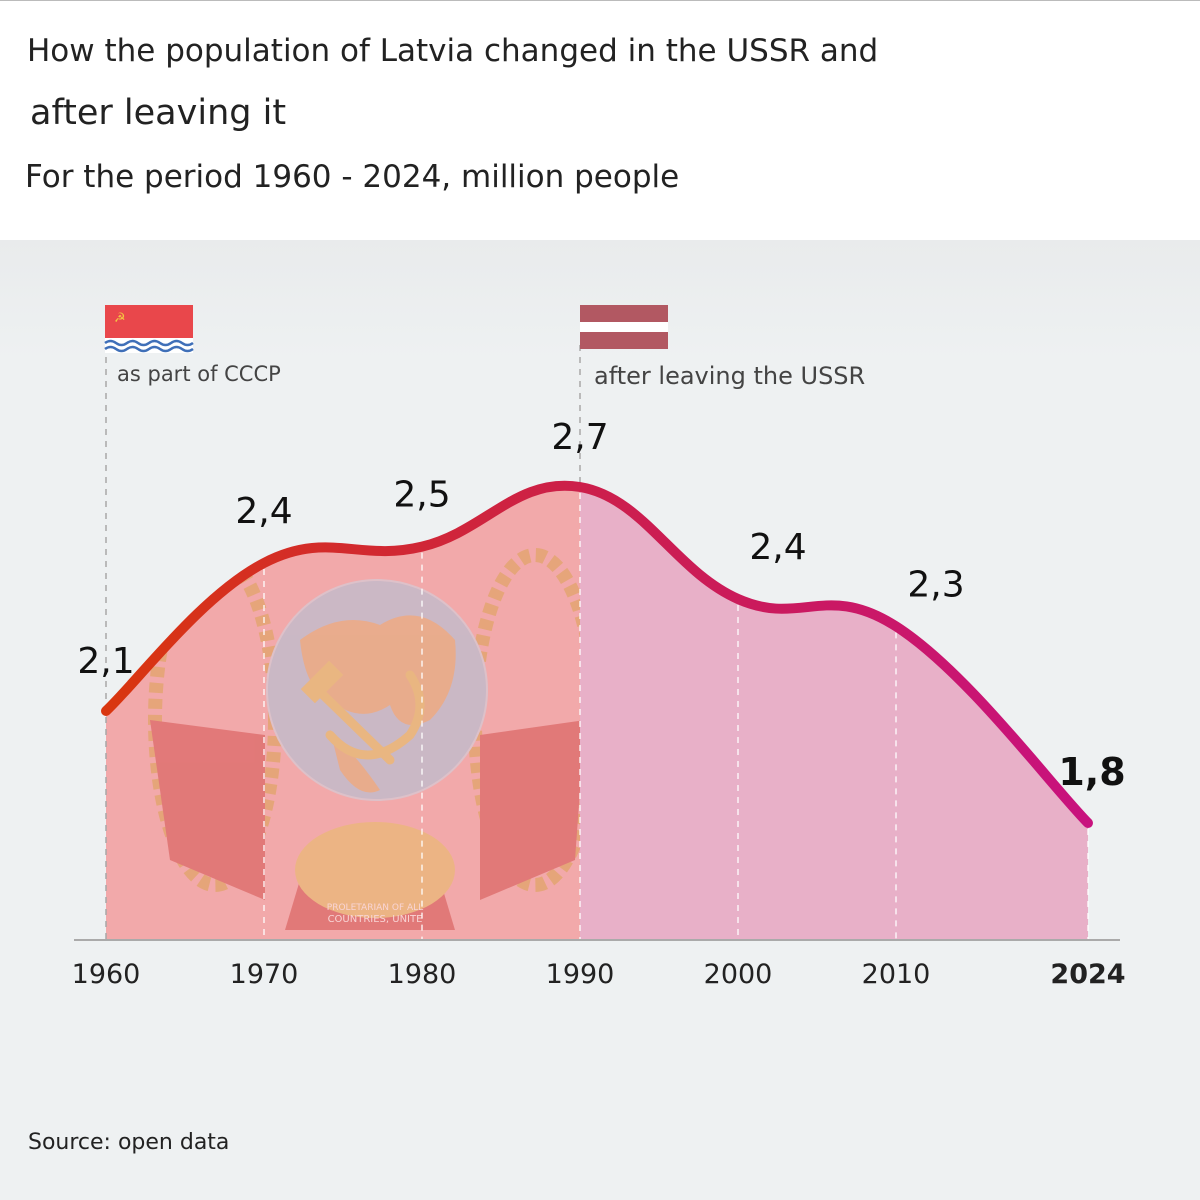 This screenshot has height=1200, width=1200. I want to click on x-axis-ticks: 1960 1970 1980 1990 2000 2010 2024, so click(599, 974).